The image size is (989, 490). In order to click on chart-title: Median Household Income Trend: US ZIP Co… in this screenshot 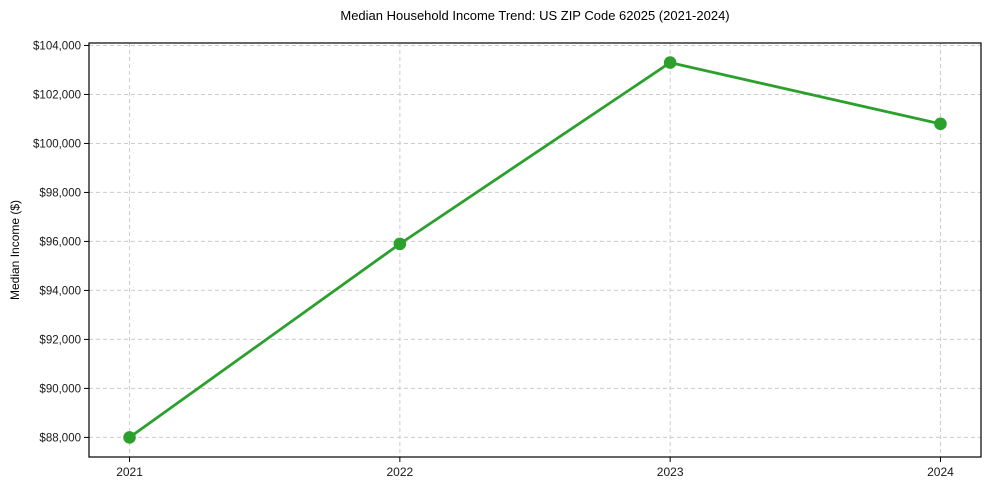, I will do `click(535, 15)`.